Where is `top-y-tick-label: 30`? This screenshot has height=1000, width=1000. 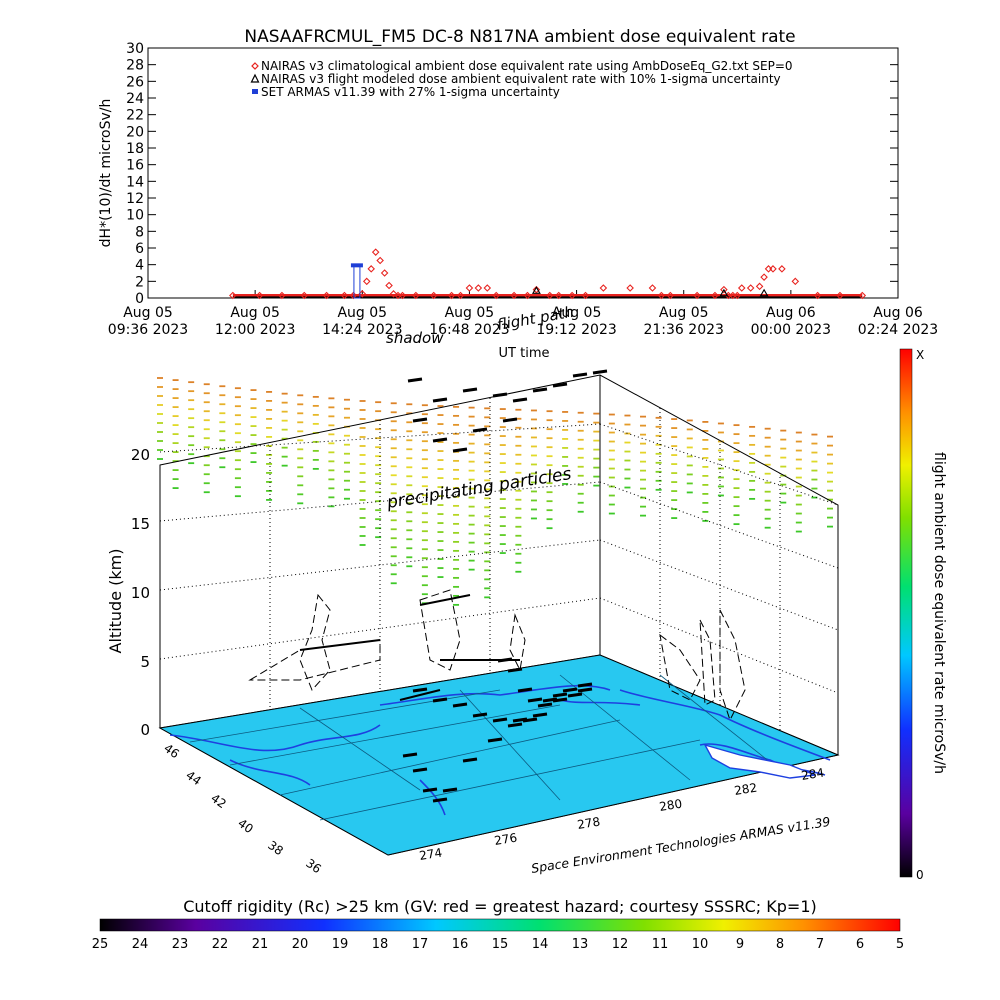 top-y-tick-label: 30 is located at coordinates (135, 49).